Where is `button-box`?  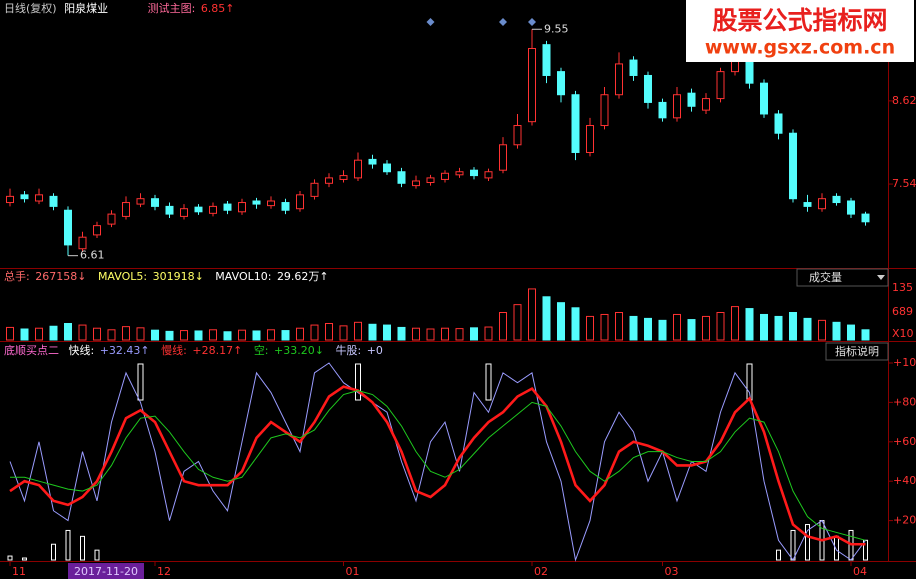 button-box is located at coordinates (857, 351).